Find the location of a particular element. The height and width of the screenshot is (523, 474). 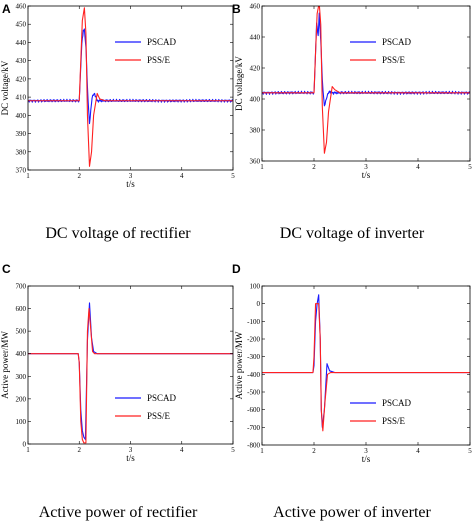

y-tick-label: -500 is located at coordinates (253, 393).